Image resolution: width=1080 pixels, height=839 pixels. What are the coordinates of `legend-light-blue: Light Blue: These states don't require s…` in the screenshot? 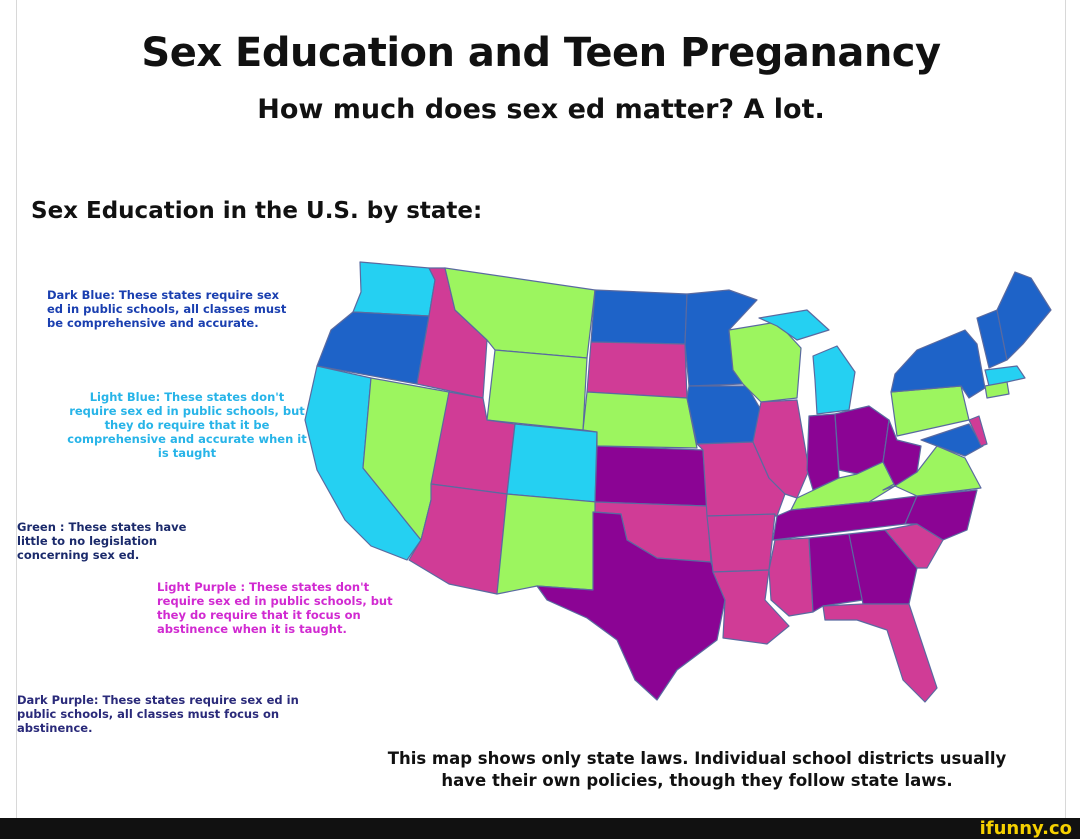 It's located at (187, 425).